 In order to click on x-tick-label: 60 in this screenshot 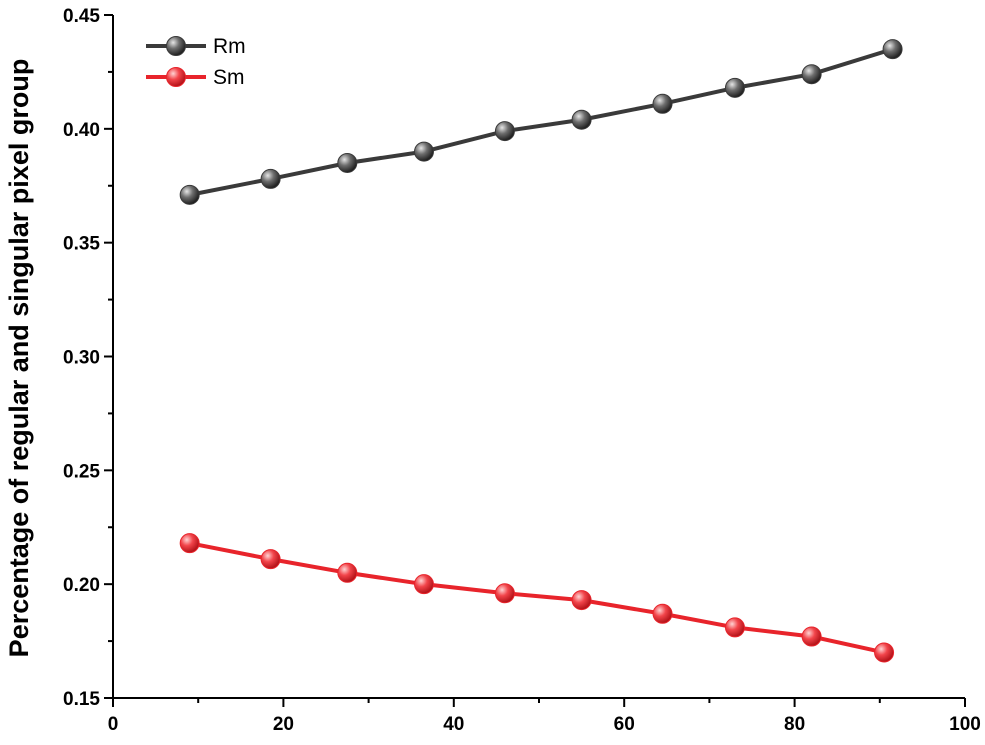, I will do `click(624, 724)`.